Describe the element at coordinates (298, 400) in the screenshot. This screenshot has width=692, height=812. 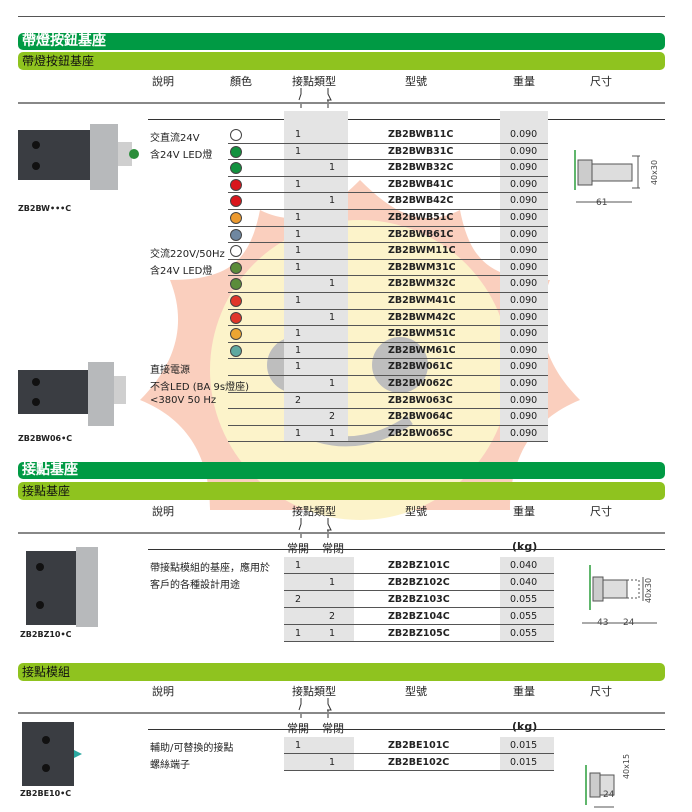
I see `normally-open-count: 2` at that location.